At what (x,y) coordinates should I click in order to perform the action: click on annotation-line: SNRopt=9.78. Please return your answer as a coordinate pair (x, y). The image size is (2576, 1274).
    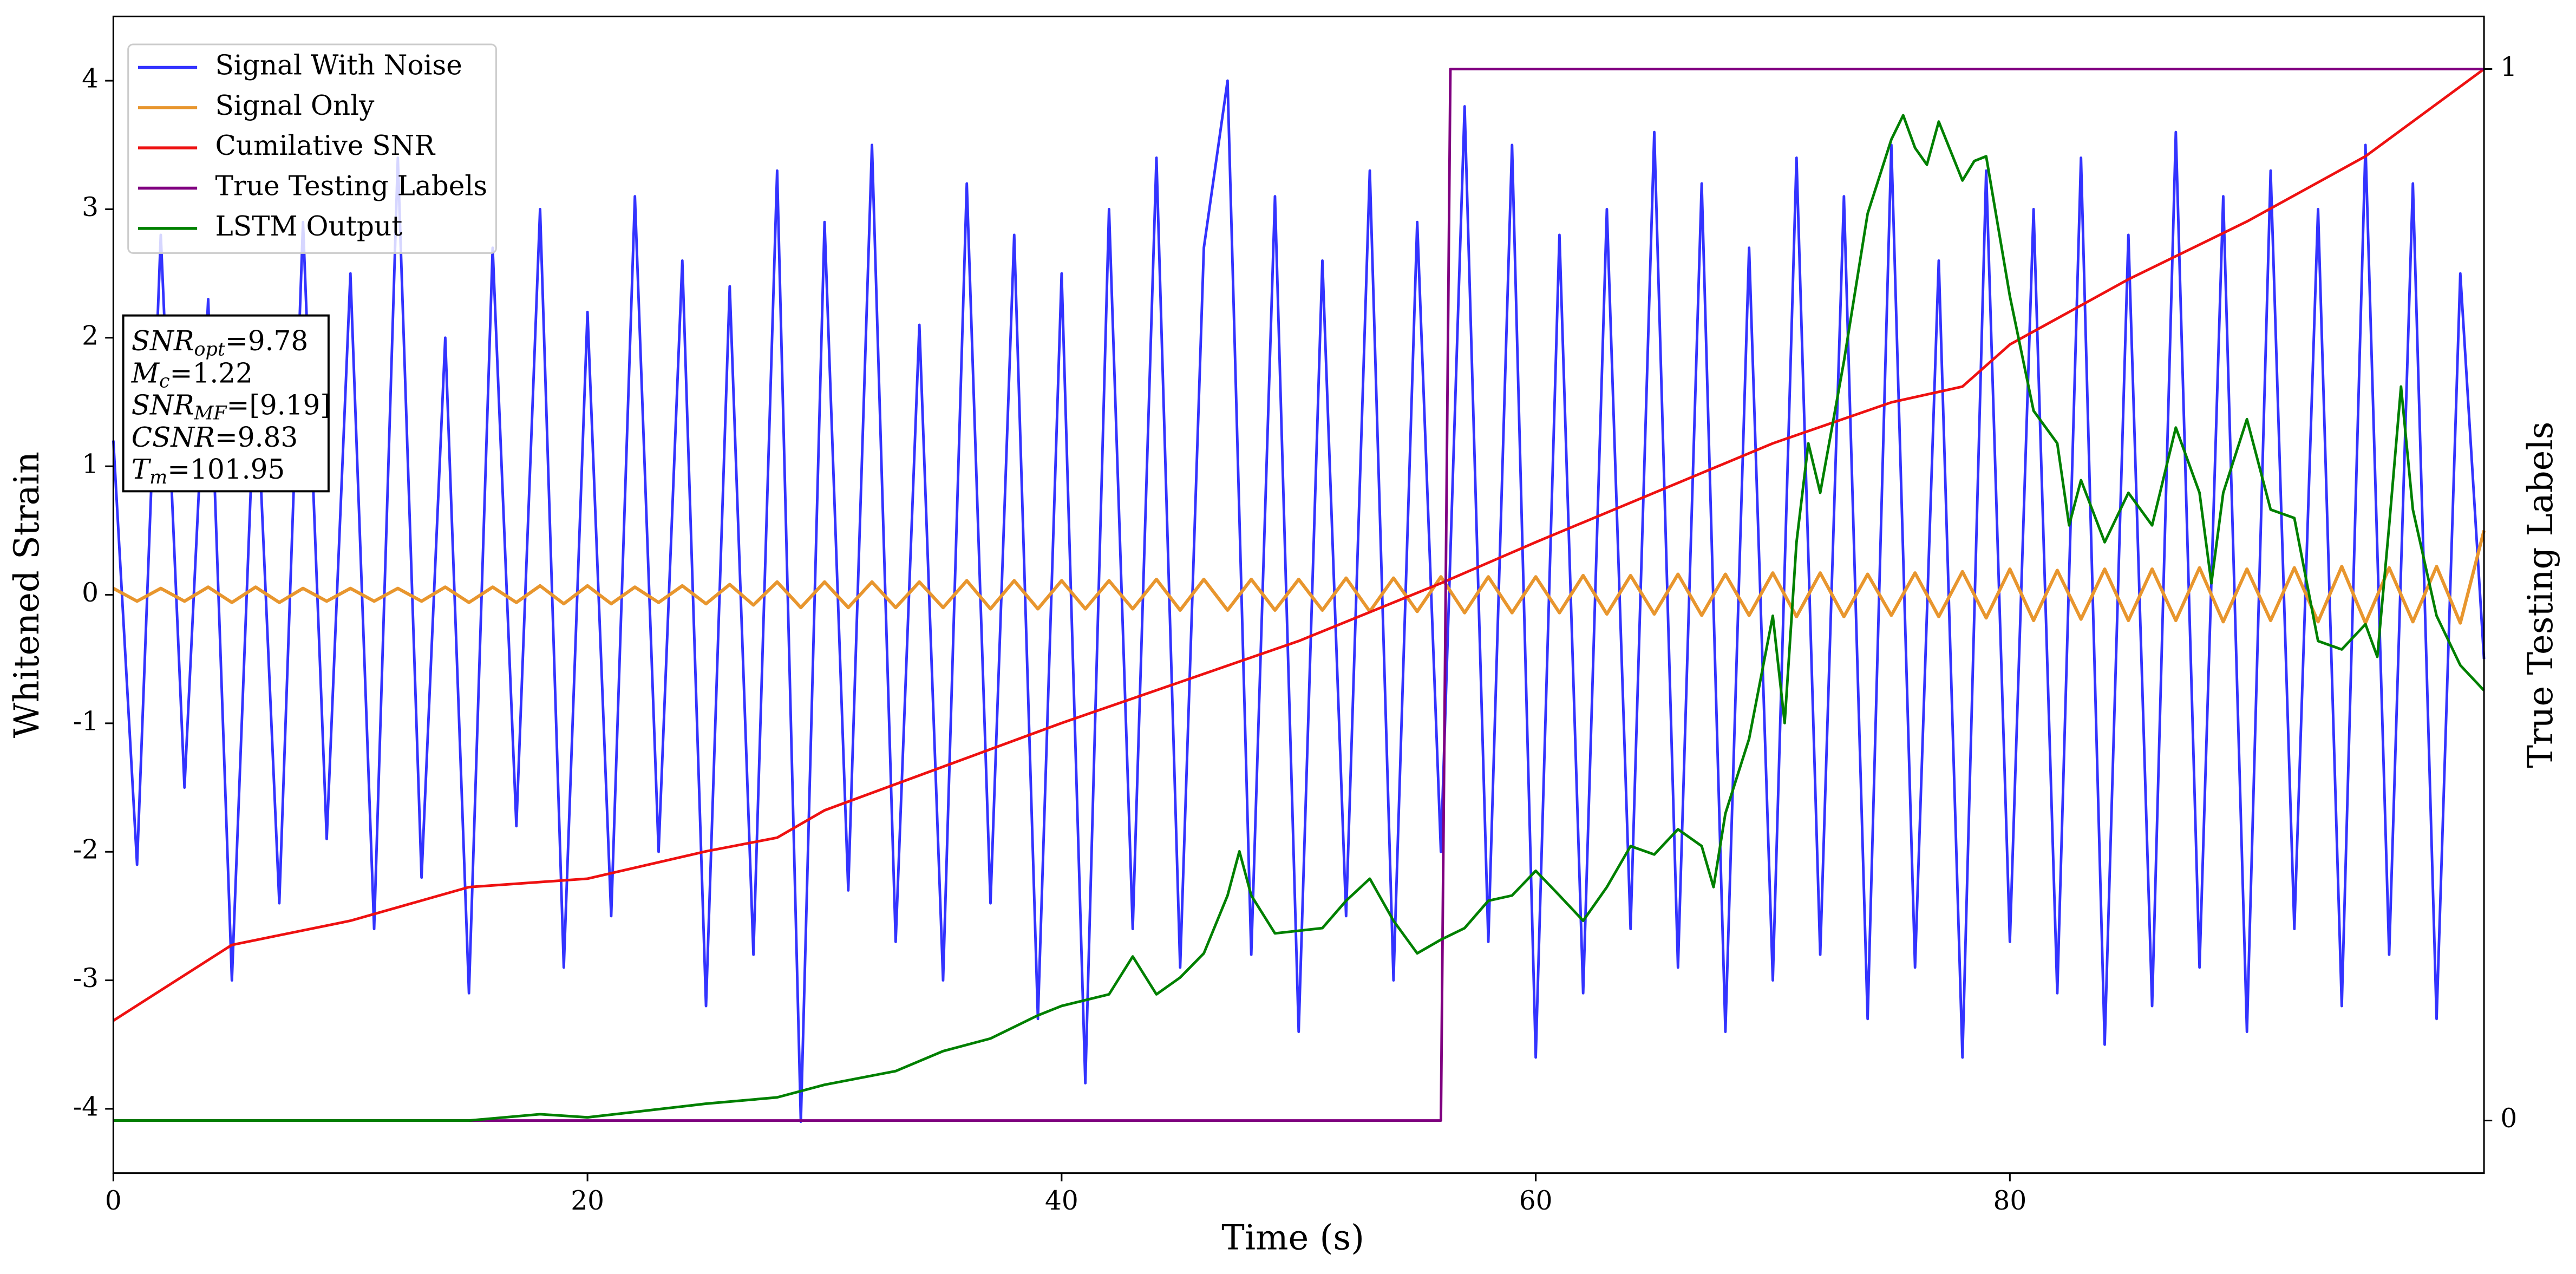
    Looking at the image, I should click on (220, 342).